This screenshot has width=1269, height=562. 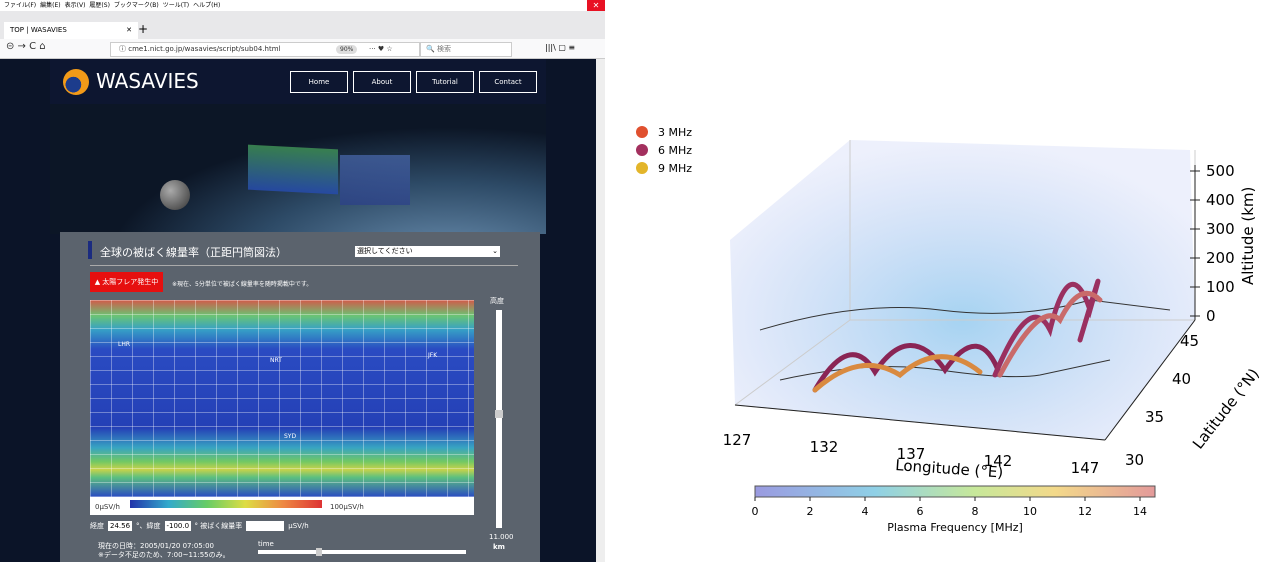 What do you see at coordinates (508, 82) in the screenshot?
I see `nav-button: Contact` at bounding box center [508, 82].